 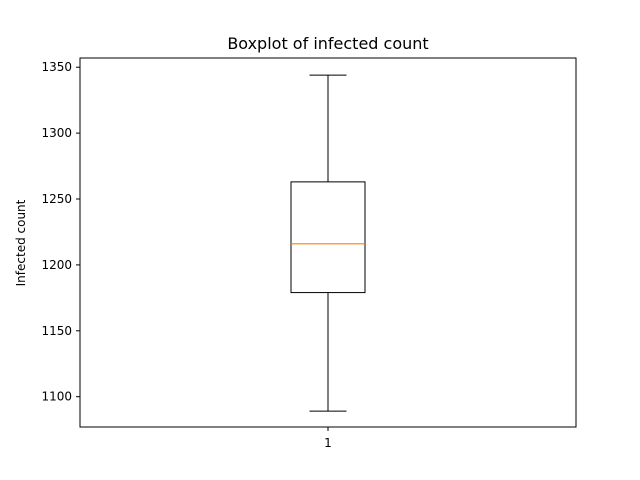 I want to click on y-axis-label: Infected count, so click(x=21, y=242).